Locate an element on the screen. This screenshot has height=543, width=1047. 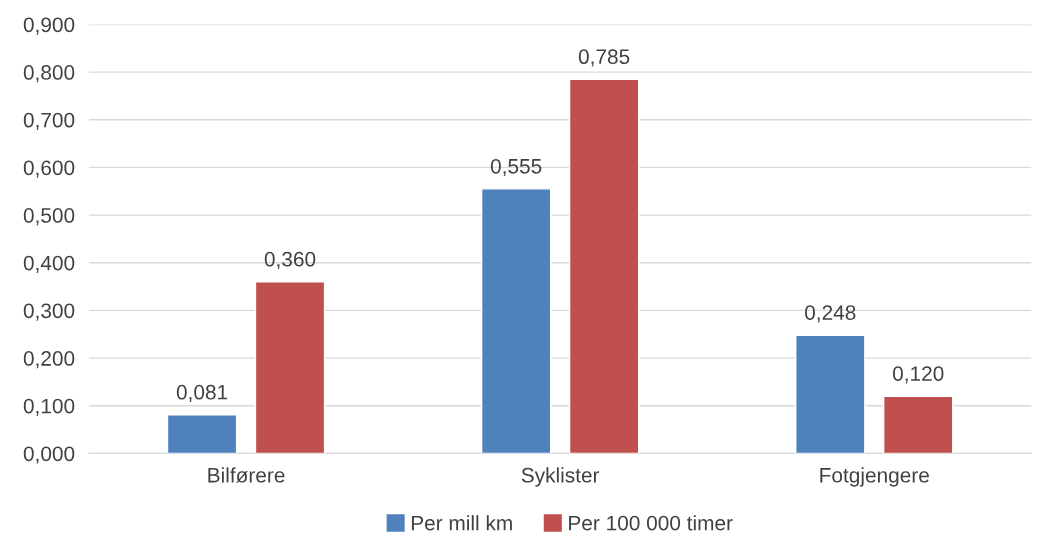
y-tick-label: 0,000 is located at coordinates (49, 455).